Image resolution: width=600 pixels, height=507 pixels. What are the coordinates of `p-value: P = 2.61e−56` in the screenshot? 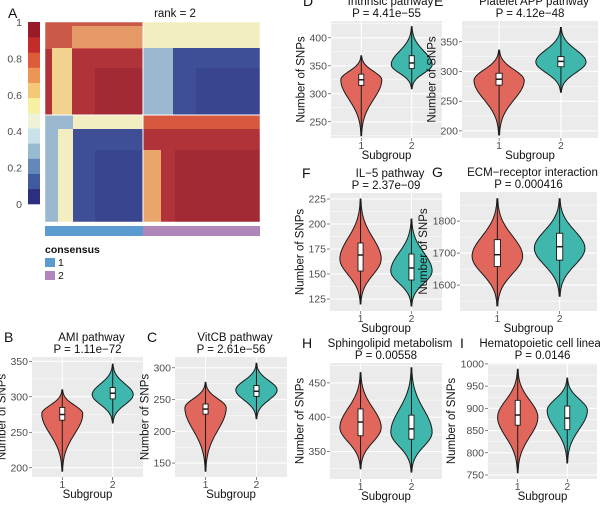 It's located at (231, 350).